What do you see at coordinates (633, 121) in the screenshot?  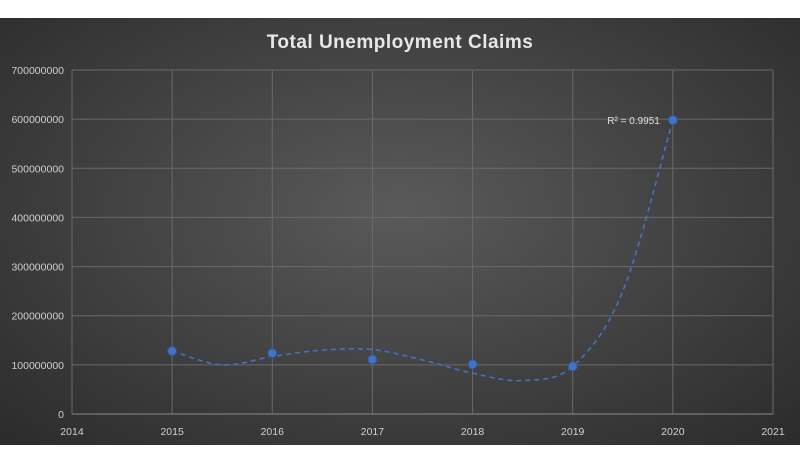 I see `r-squared-label: R² = 0.9951` at bounding box center [633, 121].